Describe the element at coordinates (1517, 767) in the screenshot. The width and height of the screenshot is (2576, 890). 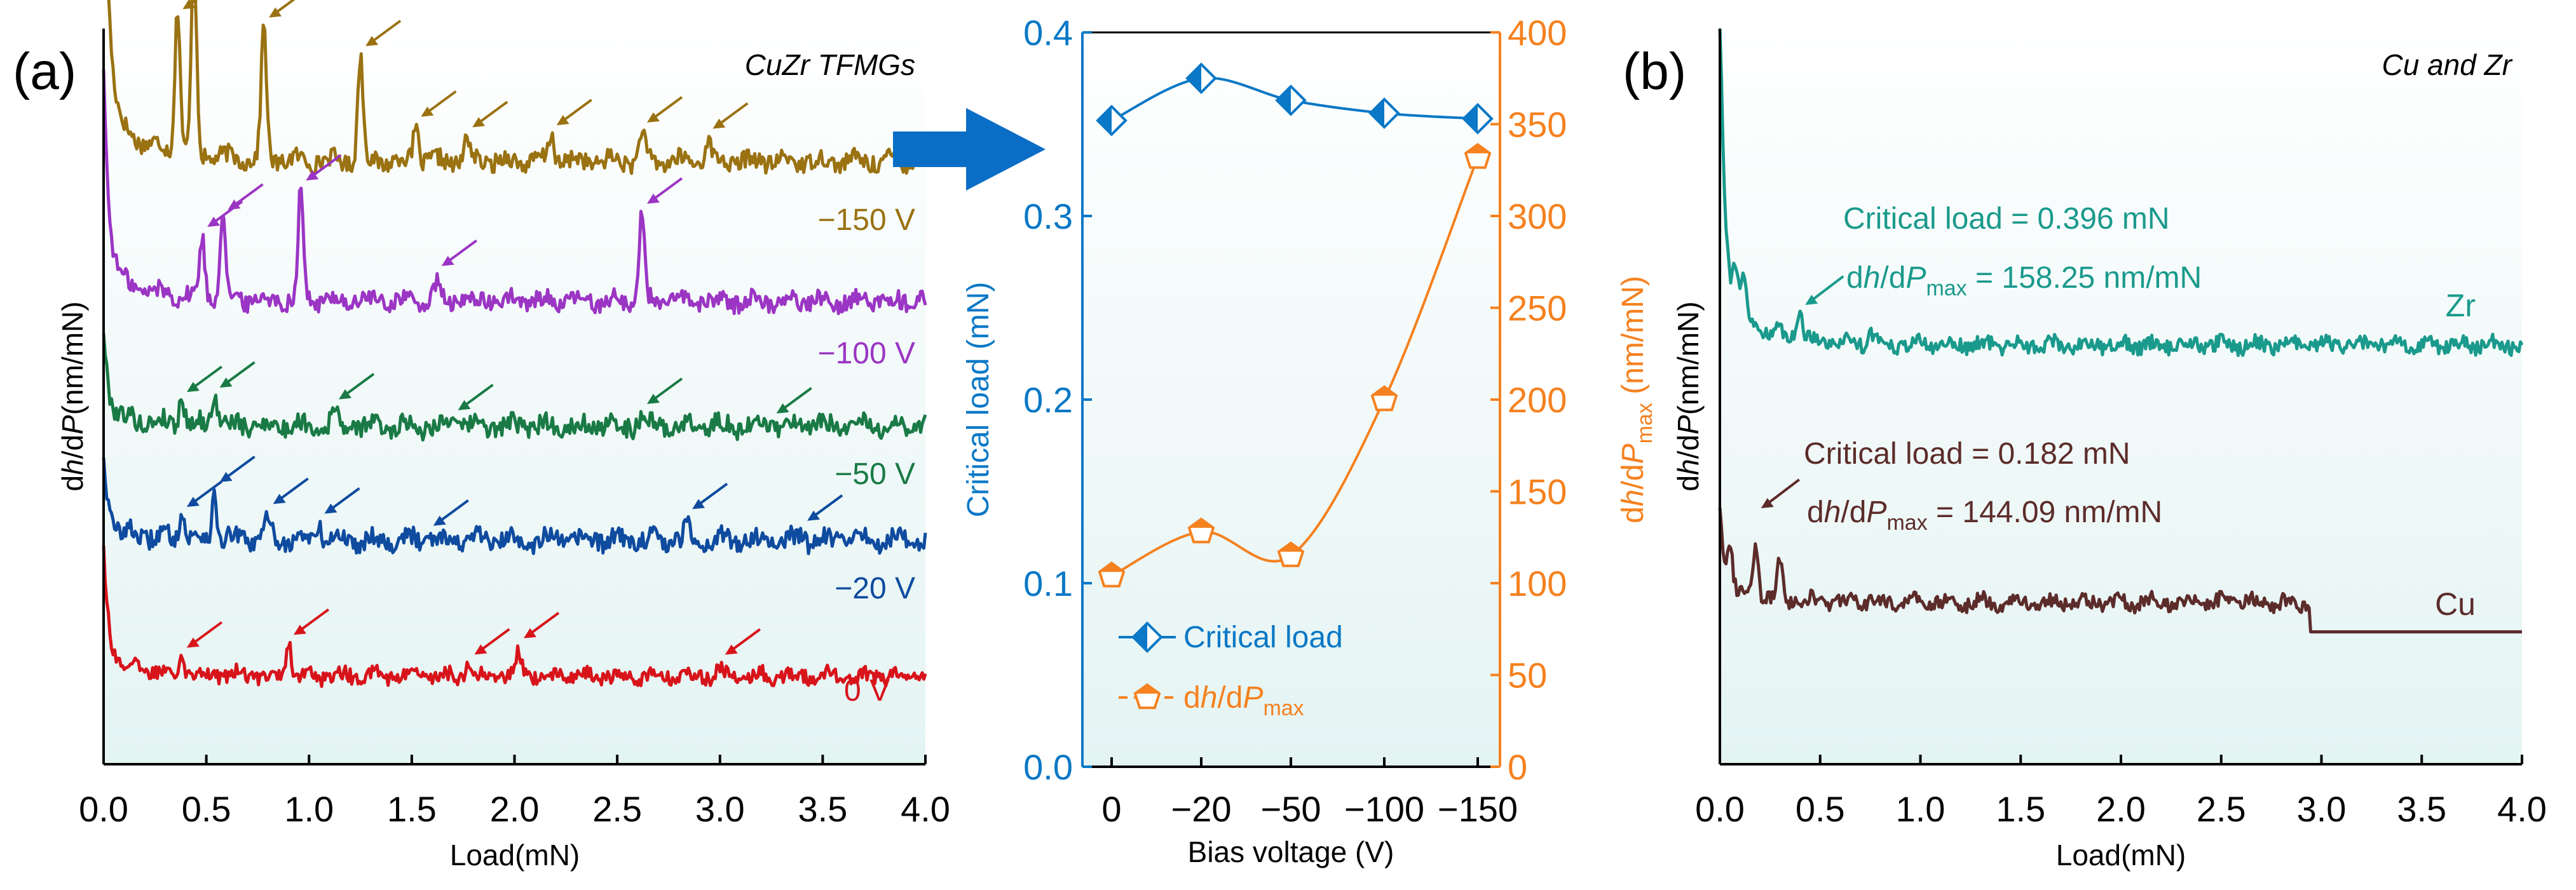
I see `right-tick-label: 0` at that location.